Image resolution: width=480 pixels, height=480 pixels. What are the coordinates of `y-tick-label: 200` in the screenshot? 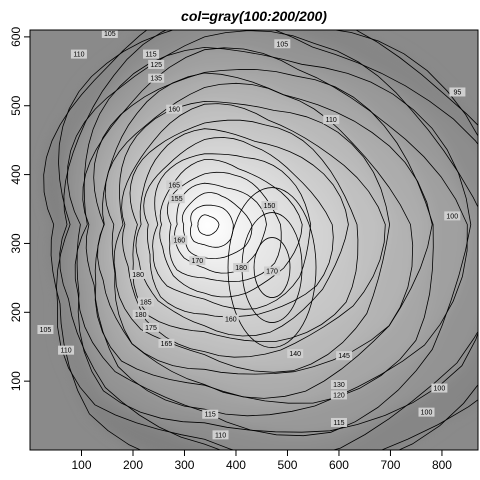 It's located at (16, 312).